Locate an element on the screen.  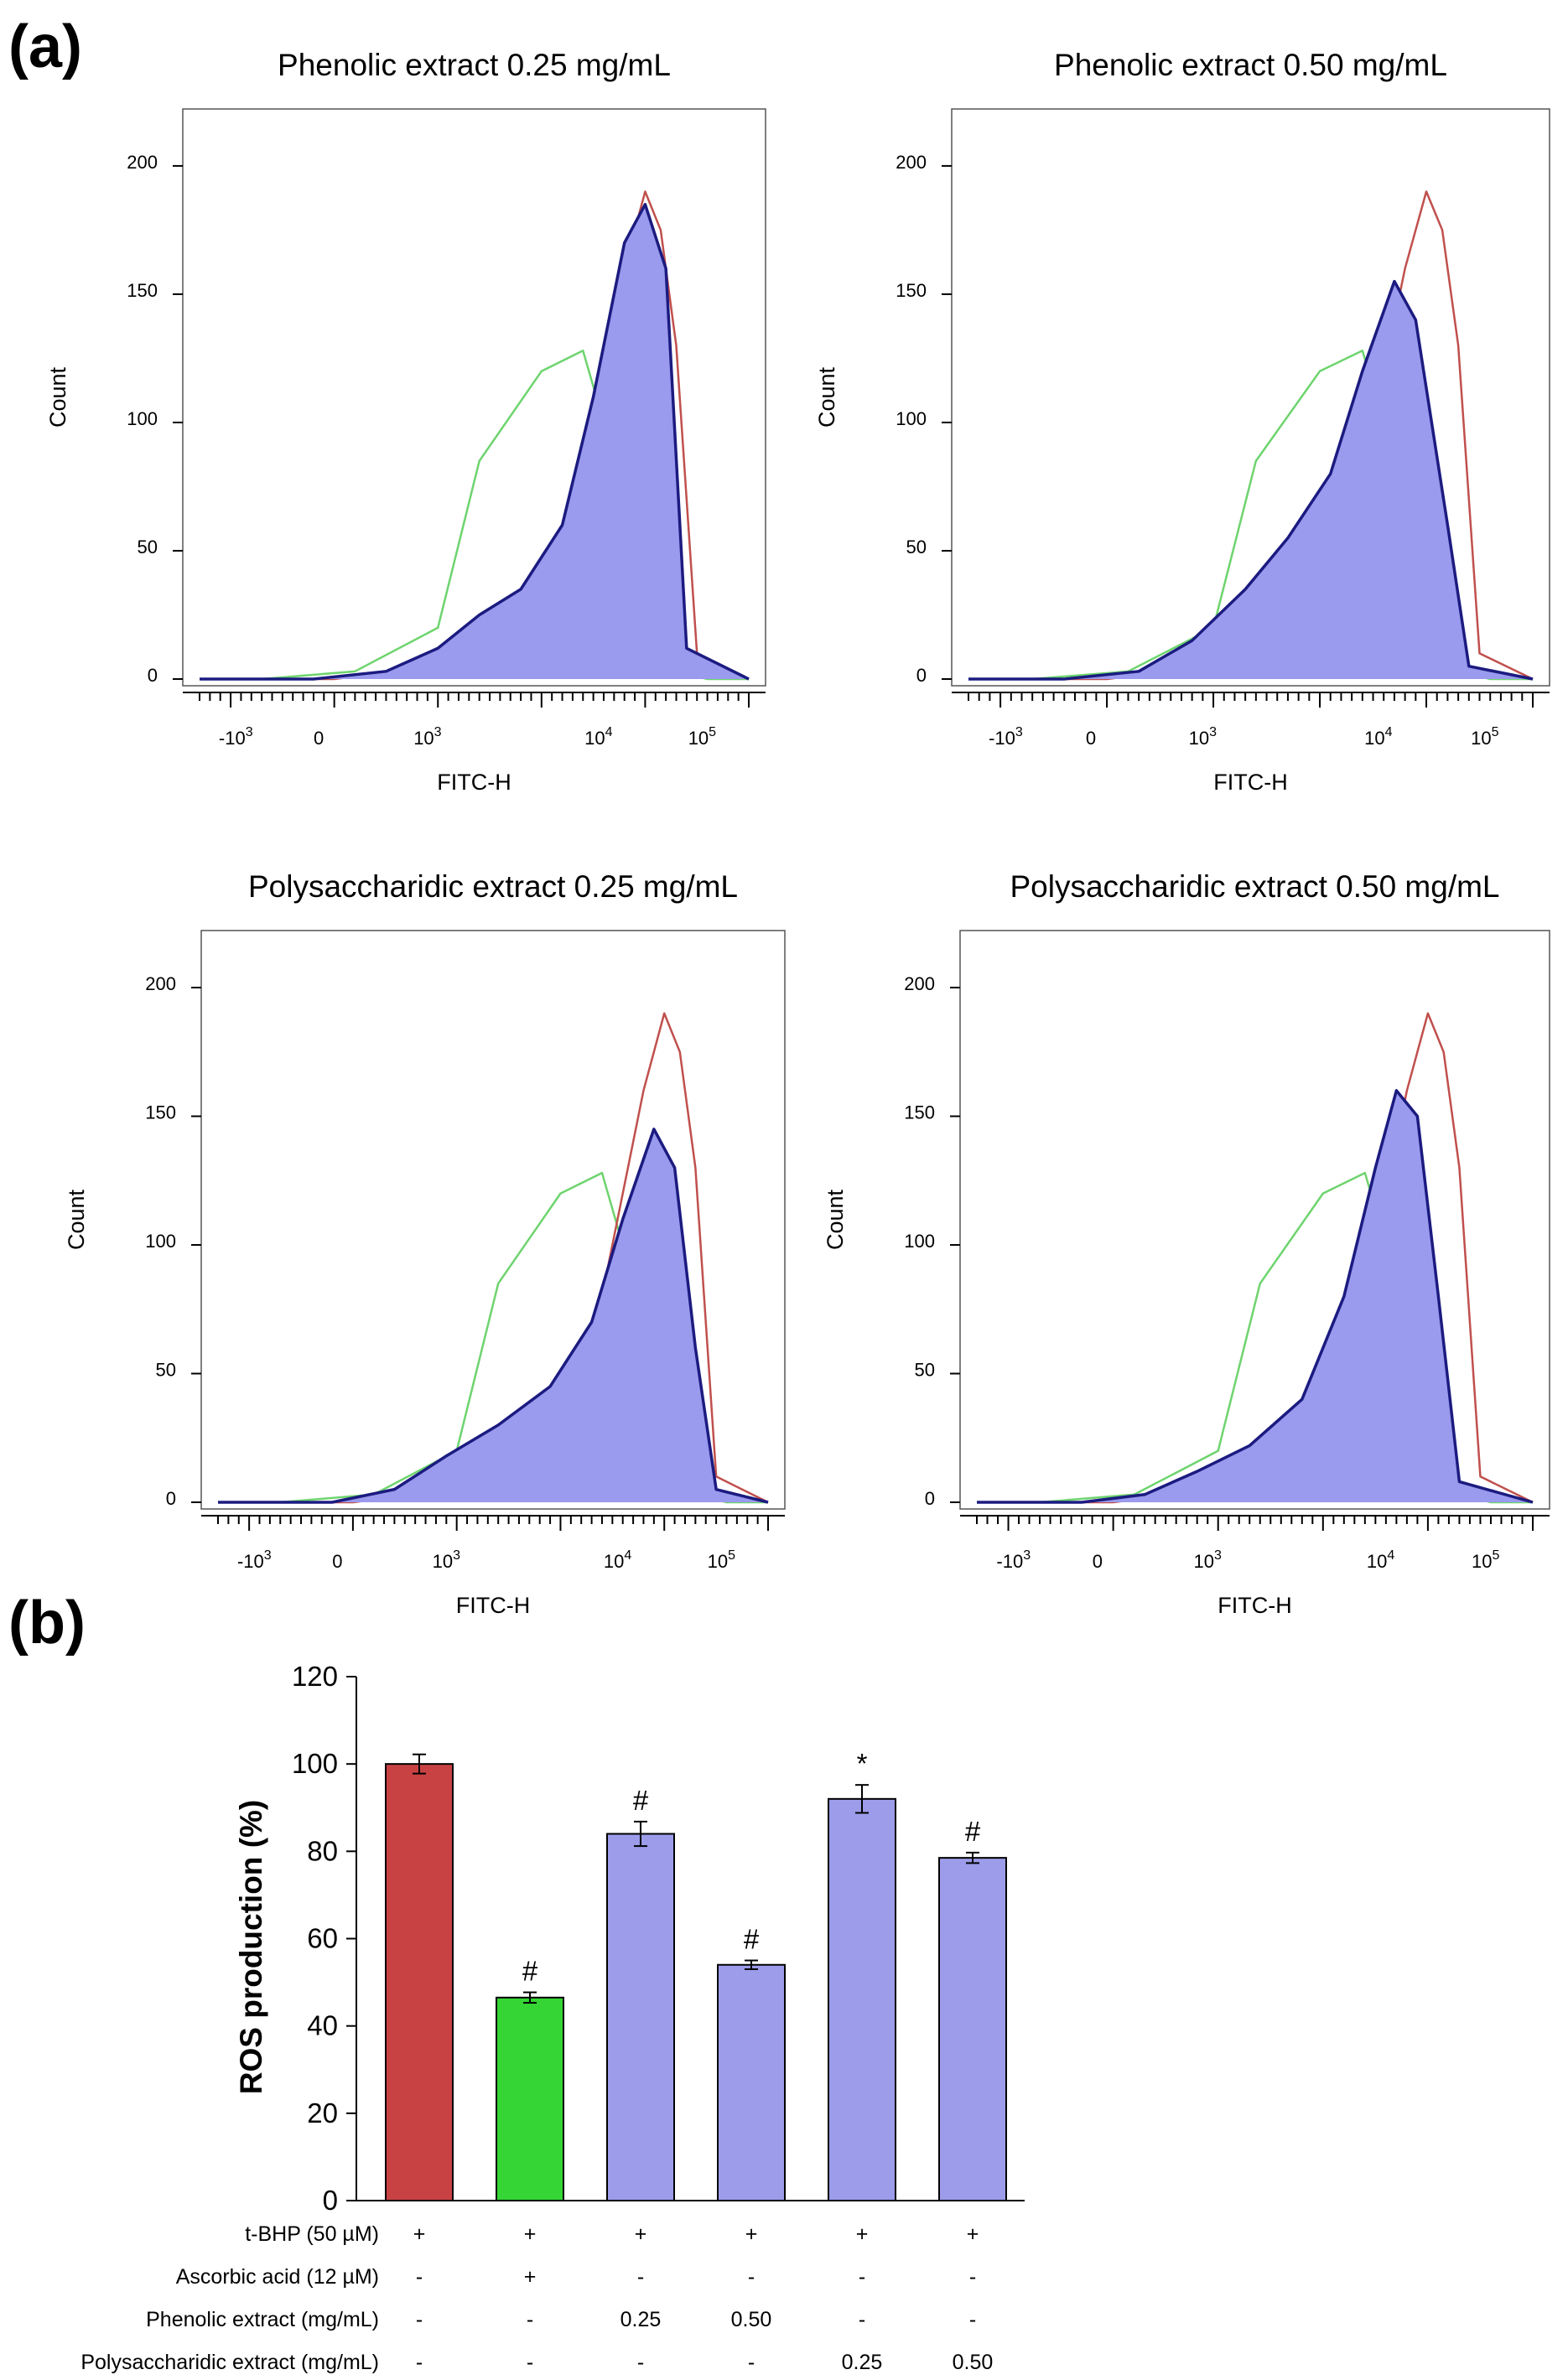
y-axis-label: ROS production (%) is located at coordinates (251, 1947).